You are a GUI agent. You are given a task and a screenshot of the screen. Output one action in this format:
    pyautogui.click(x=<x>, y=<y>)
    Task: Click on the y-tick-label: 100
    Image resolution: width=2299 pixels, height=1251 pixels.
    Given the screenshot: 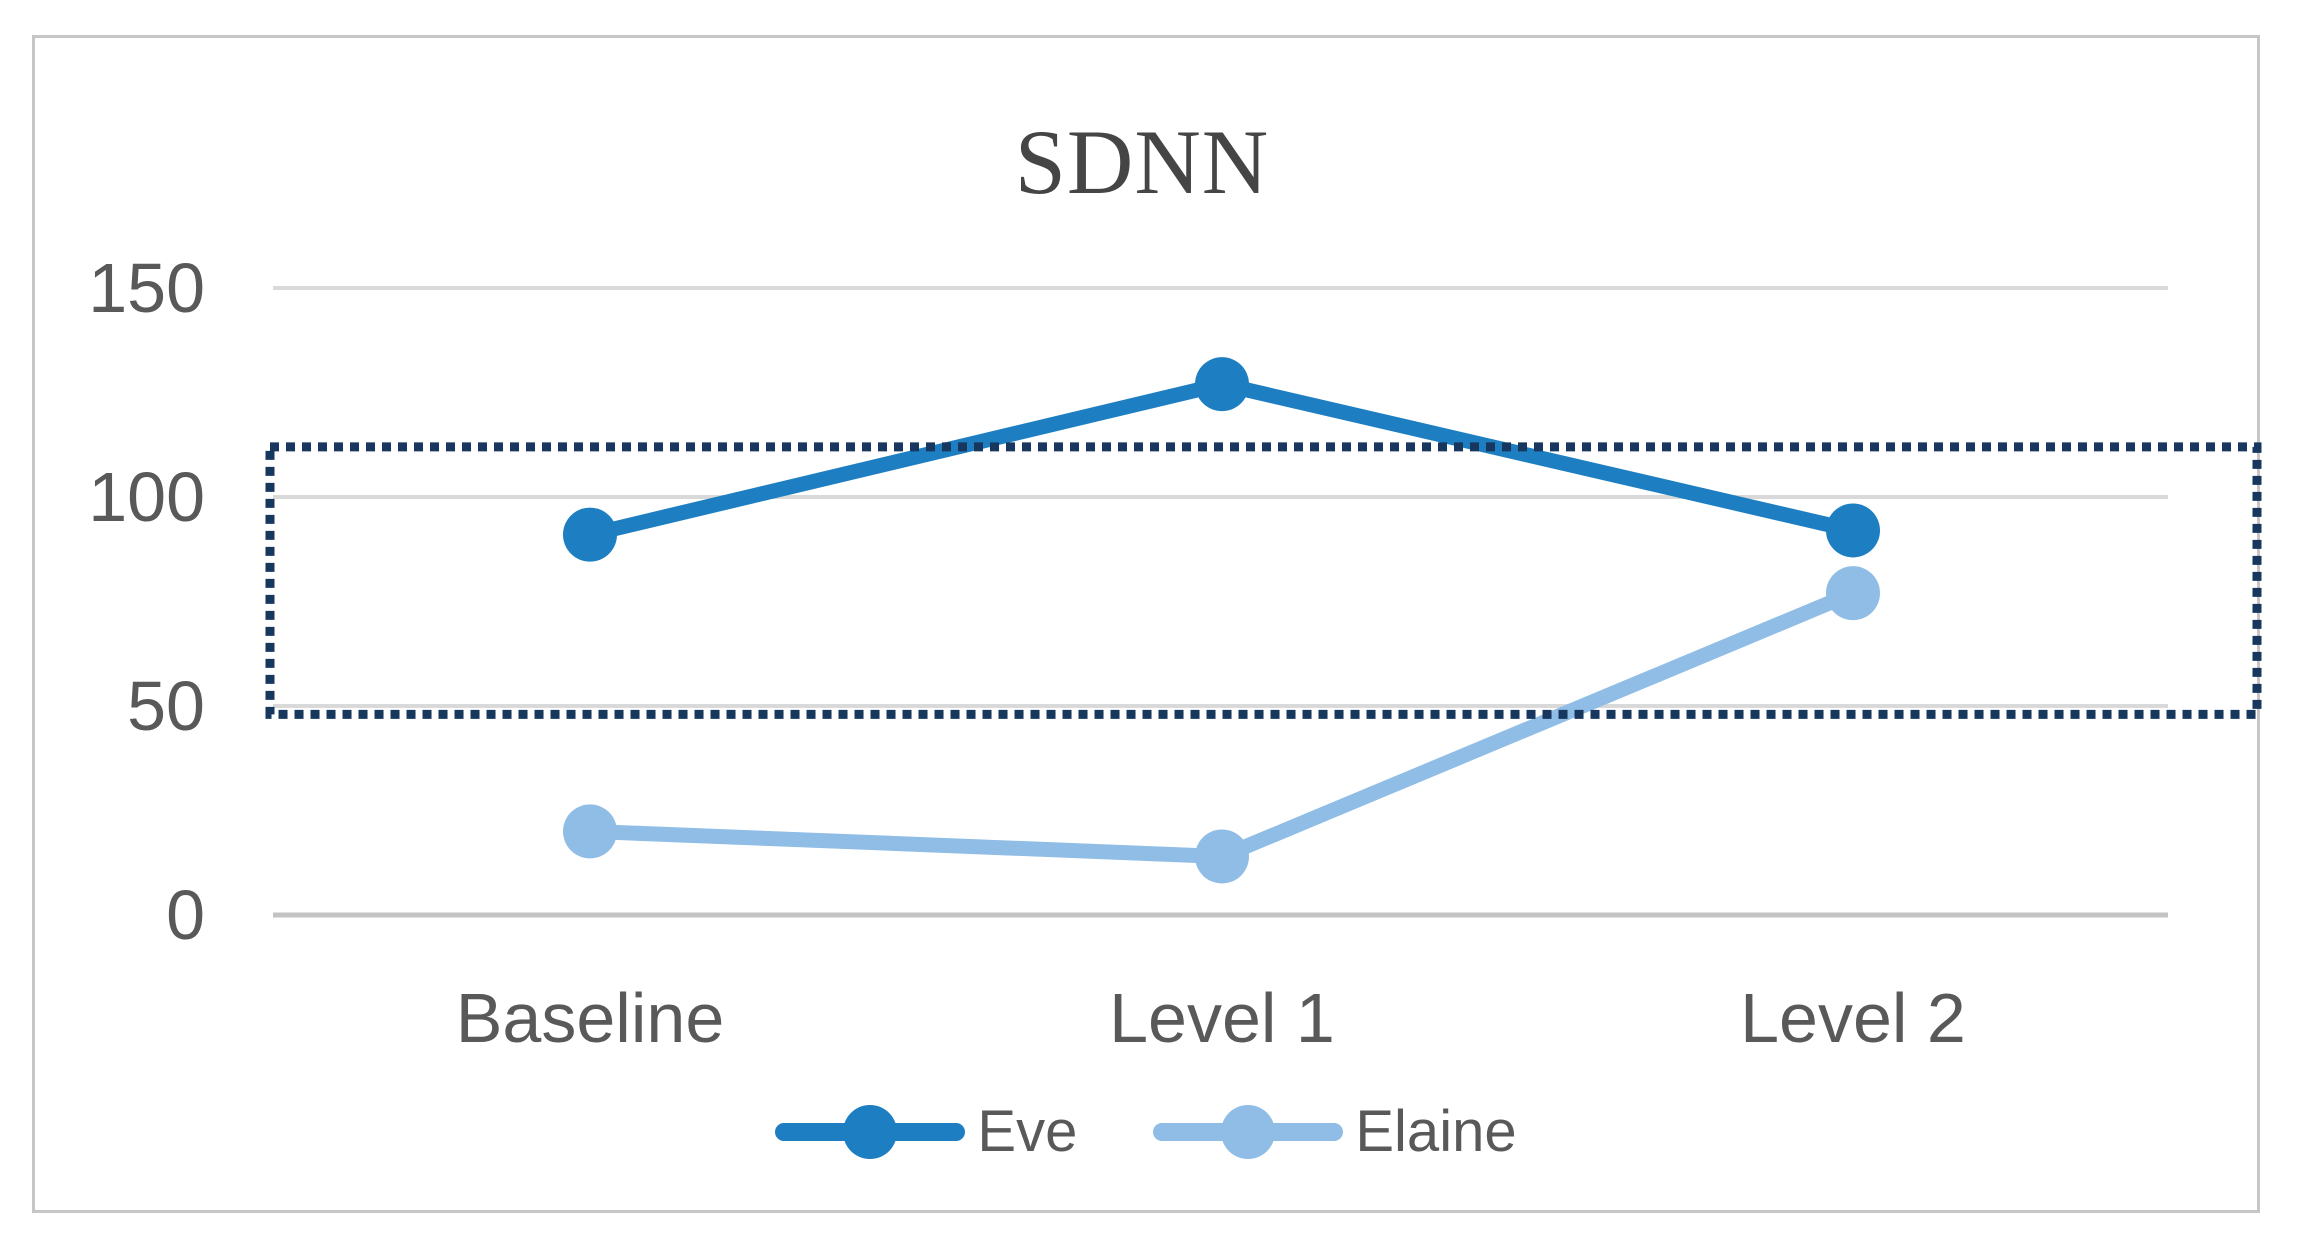 What is the action you would take?
    pyautogui.click(x=146, y=497)
    